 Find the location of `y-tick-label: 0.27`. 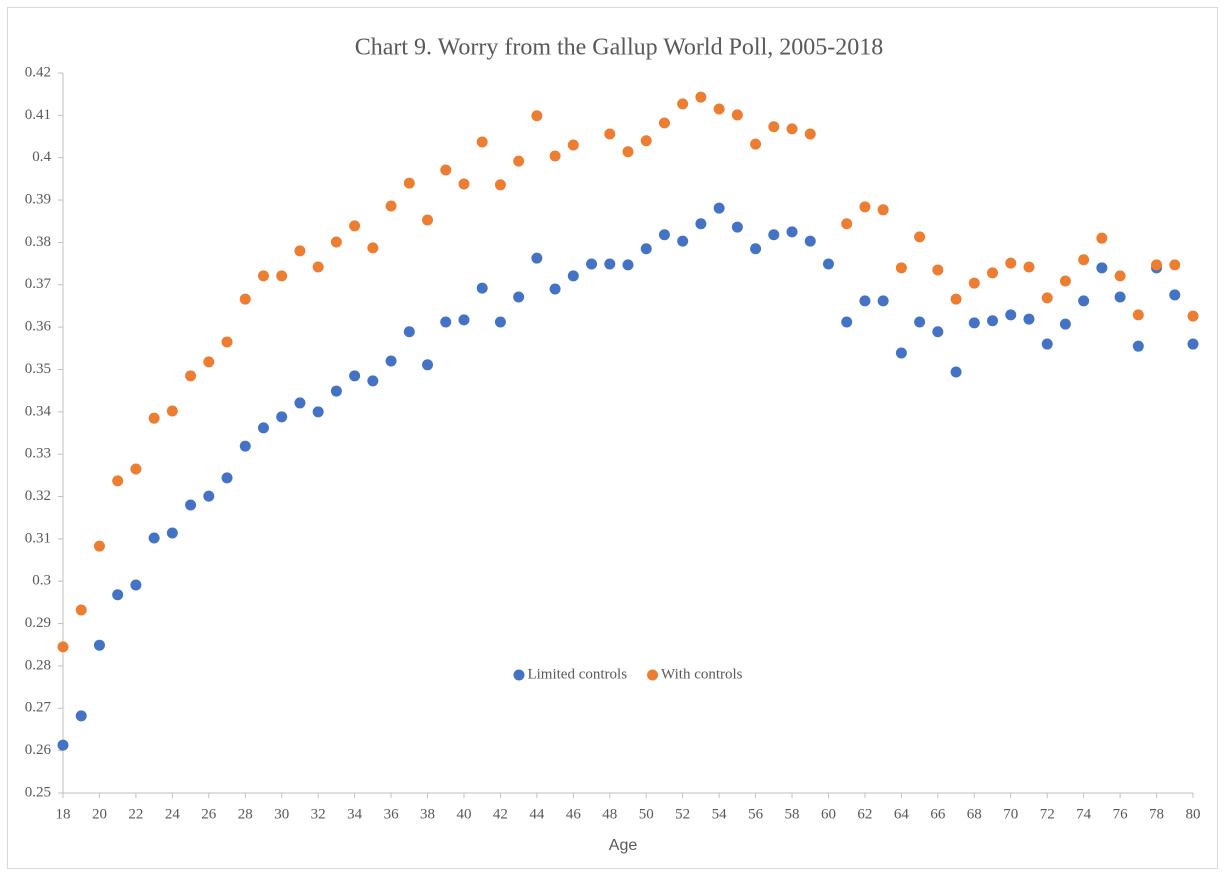

y-tick-label: 0.27 is located at coordinates (38, 708).